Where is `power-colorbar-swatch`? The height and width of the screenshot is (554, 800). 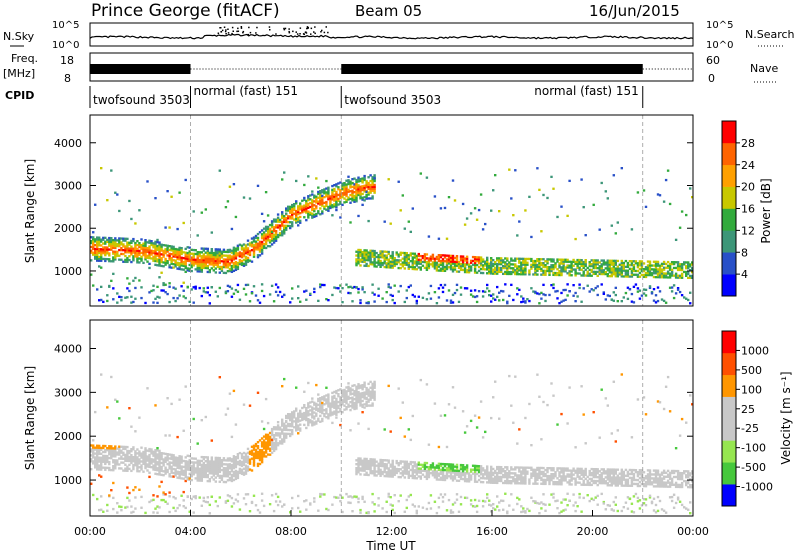
power-colorbar-swatch is located at coordinates (729, 154).